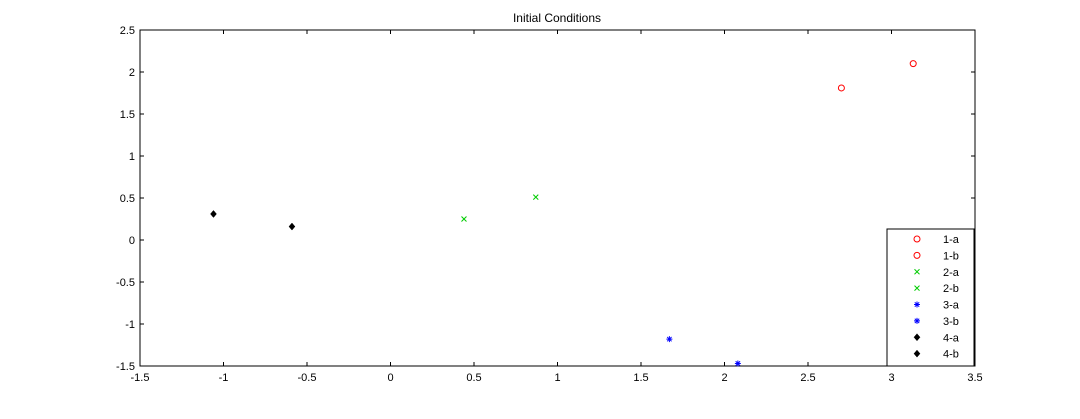  Describe the element at coordinates (951, 355) in the screenshot. I see `legend-label: 4-b` at that location.